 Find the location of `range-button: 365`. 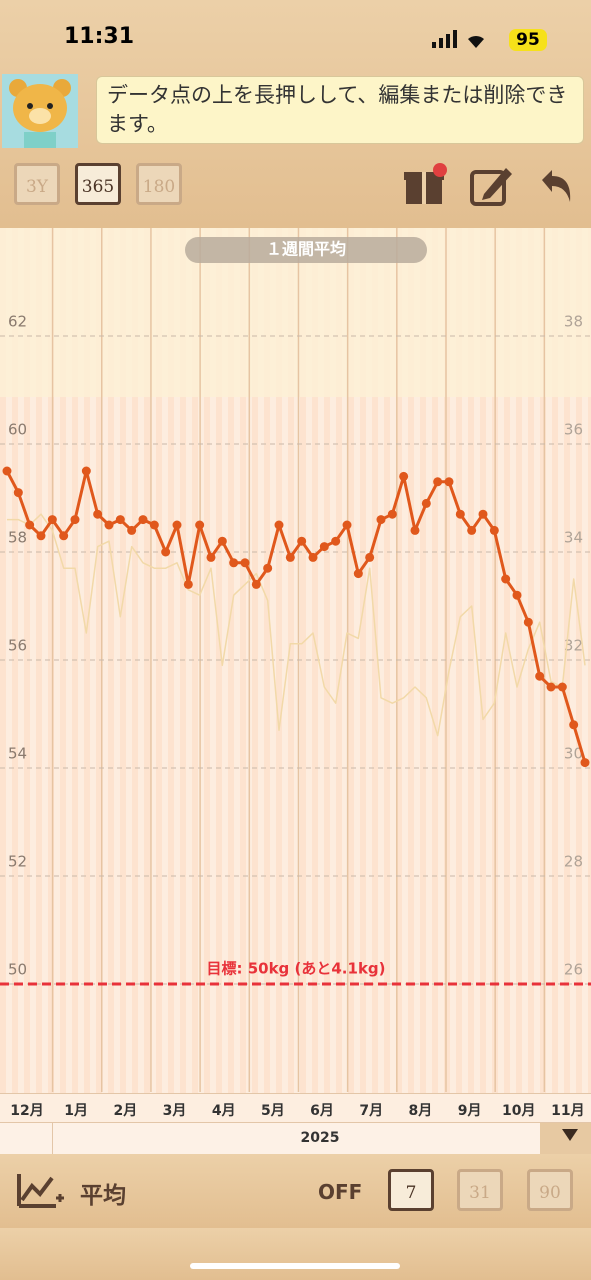

range-button: 365 is located at coordinates (98, 184).